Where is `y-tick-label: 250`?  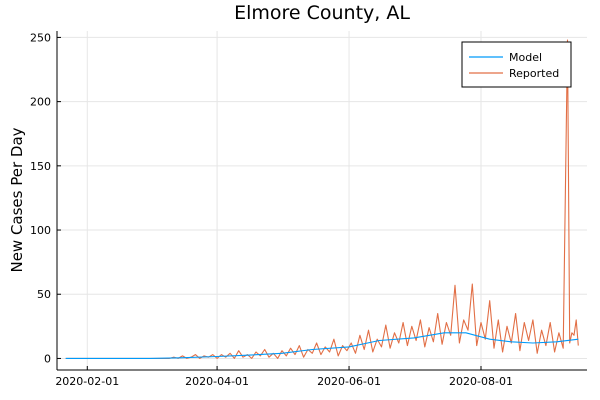 y-tick-label: 250 is located at coordinates (40, 37).